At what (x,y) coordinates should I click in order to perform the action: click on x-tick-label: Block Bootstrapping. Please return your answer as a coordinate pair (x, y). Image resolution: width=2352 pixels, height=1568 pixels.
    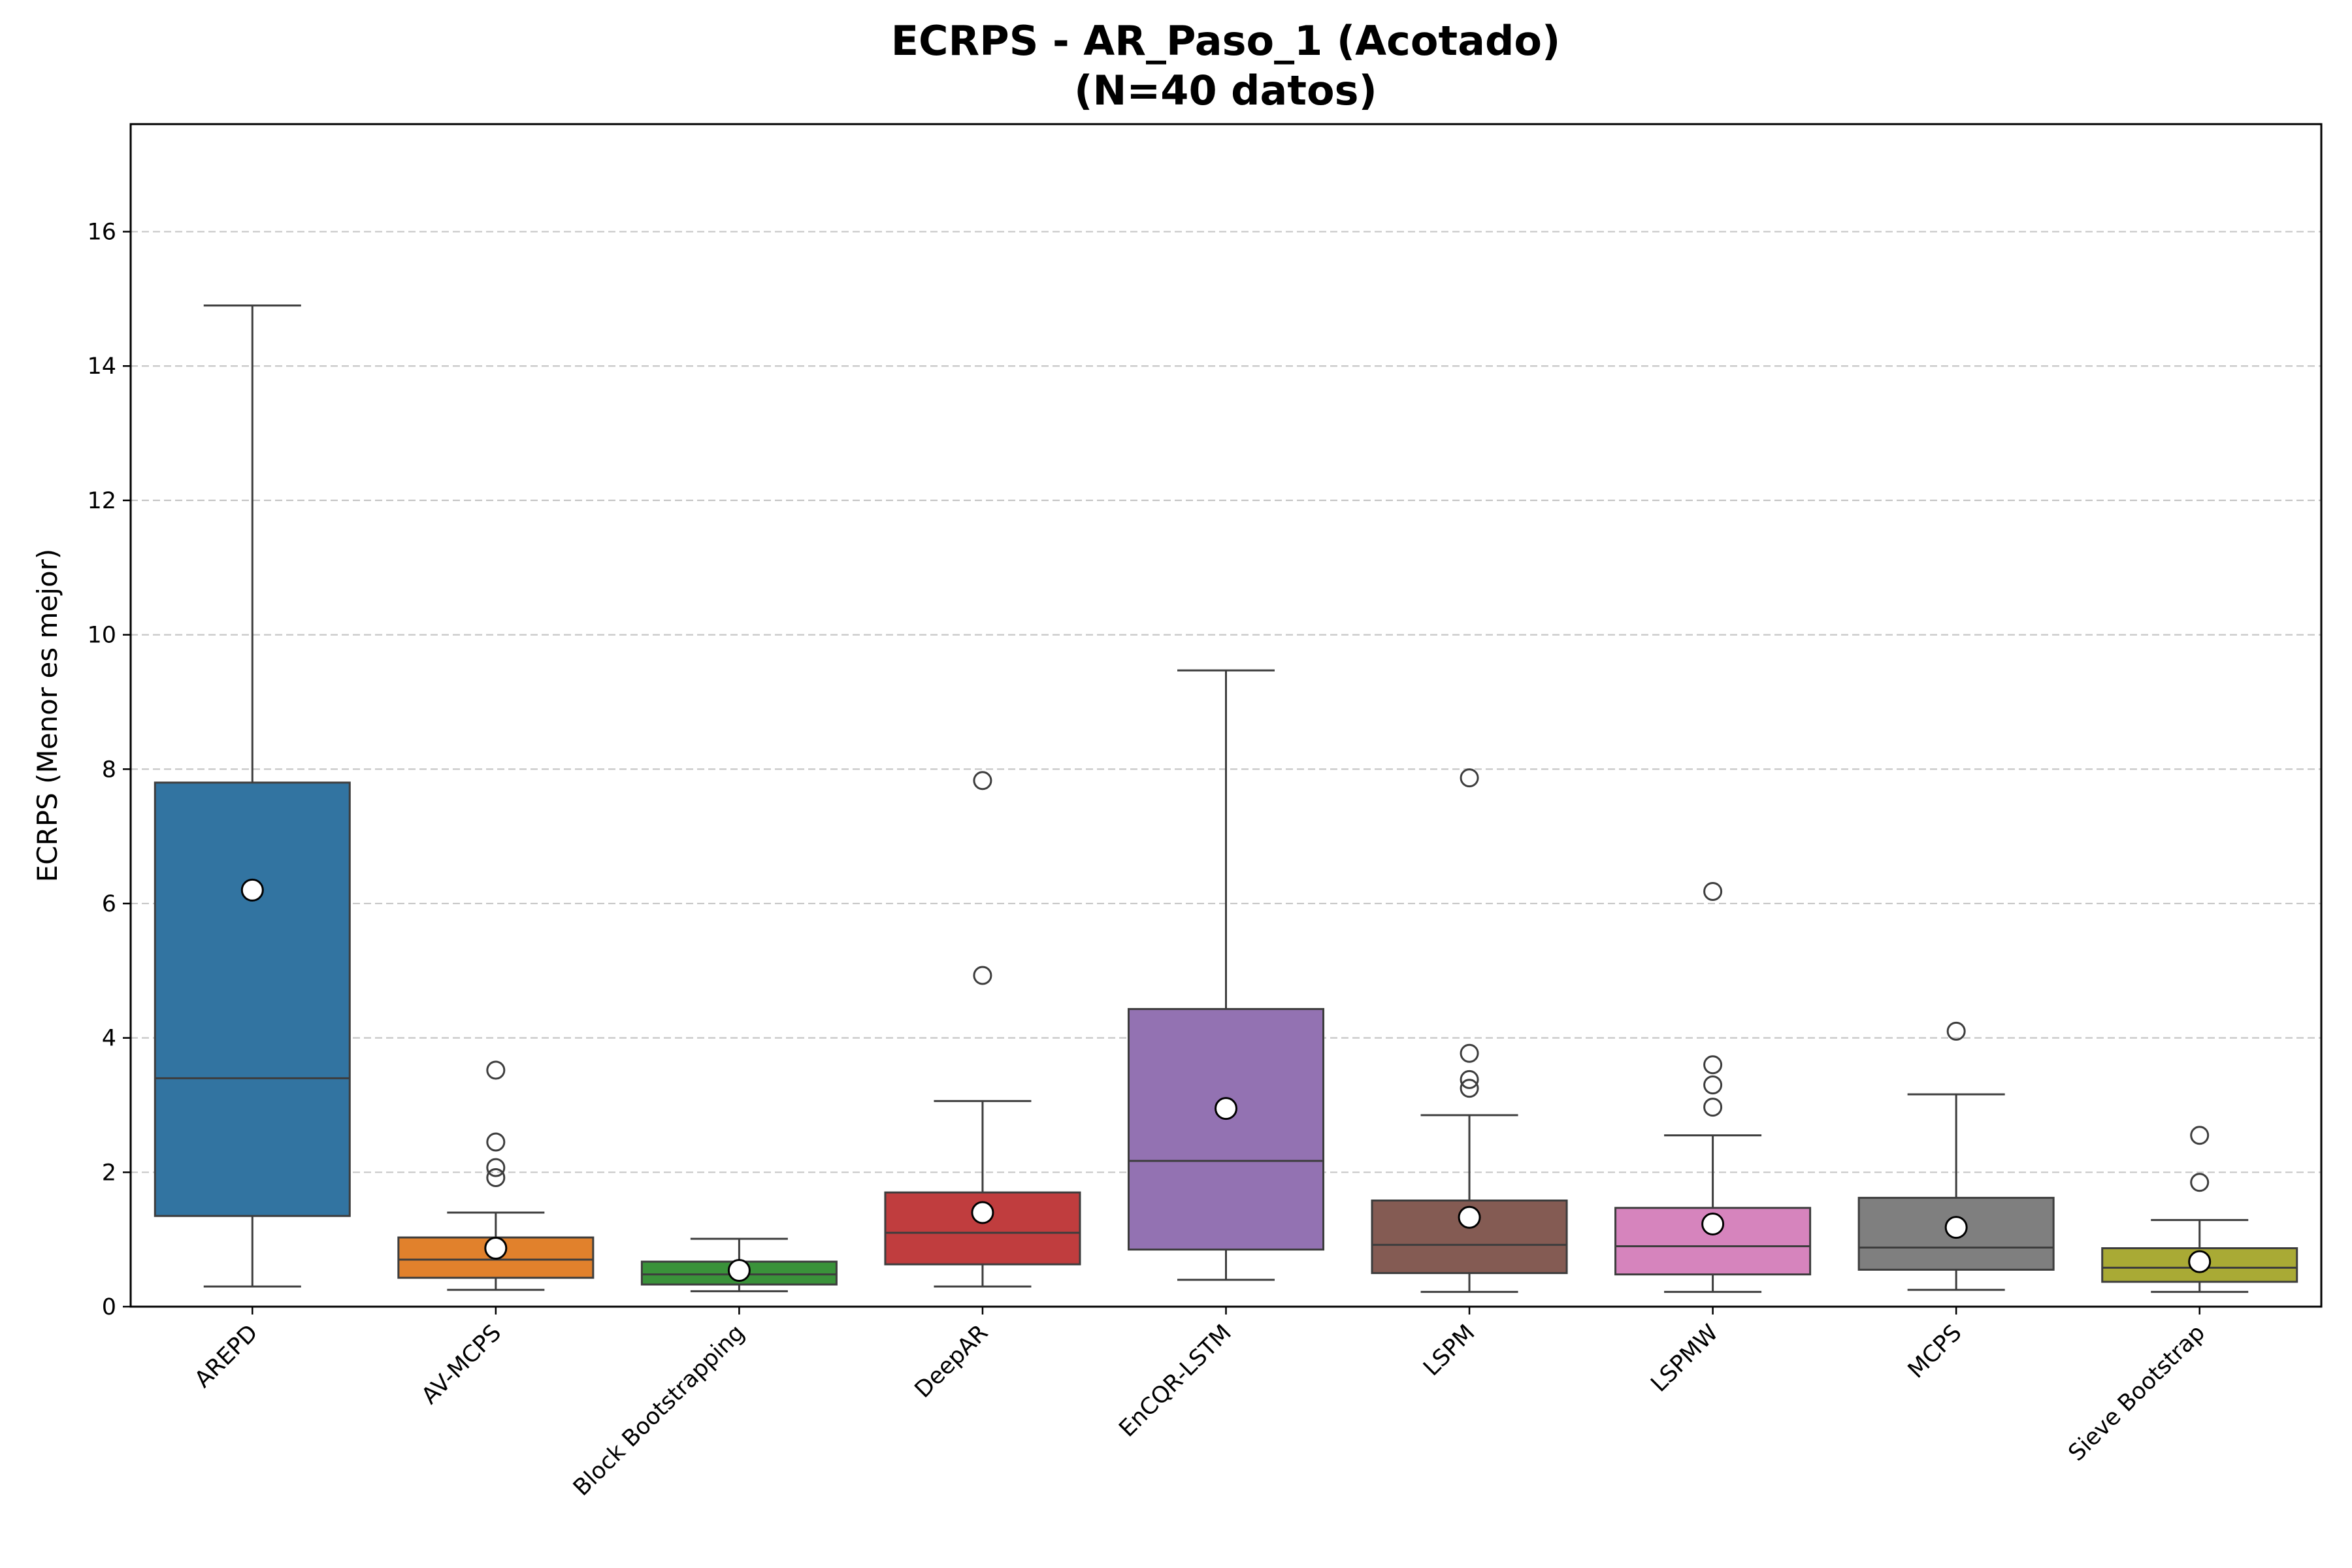
    Looking at the image, I should click on (659, 1410).